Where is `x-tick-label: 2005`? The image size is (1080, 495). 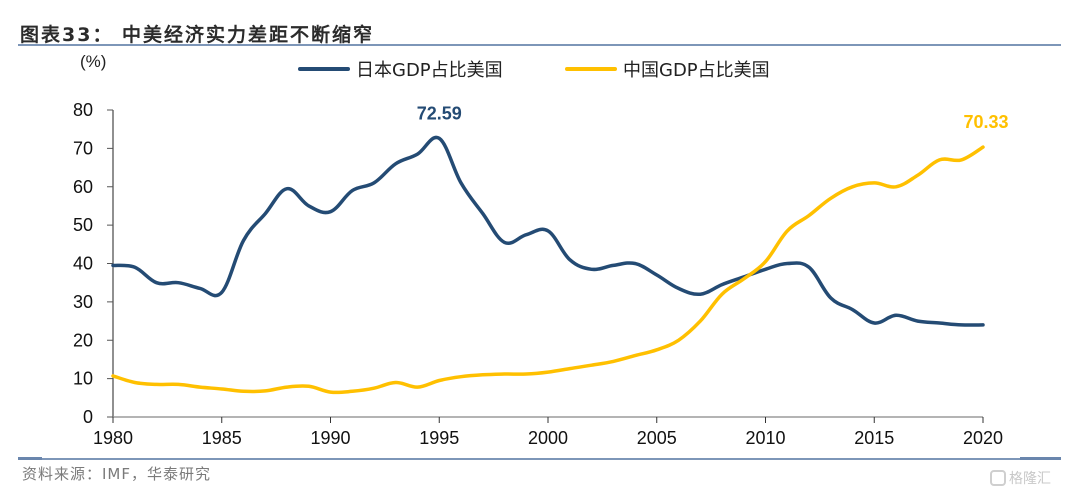 x-tick-label: 2005 is located at coordinates (657, 438).